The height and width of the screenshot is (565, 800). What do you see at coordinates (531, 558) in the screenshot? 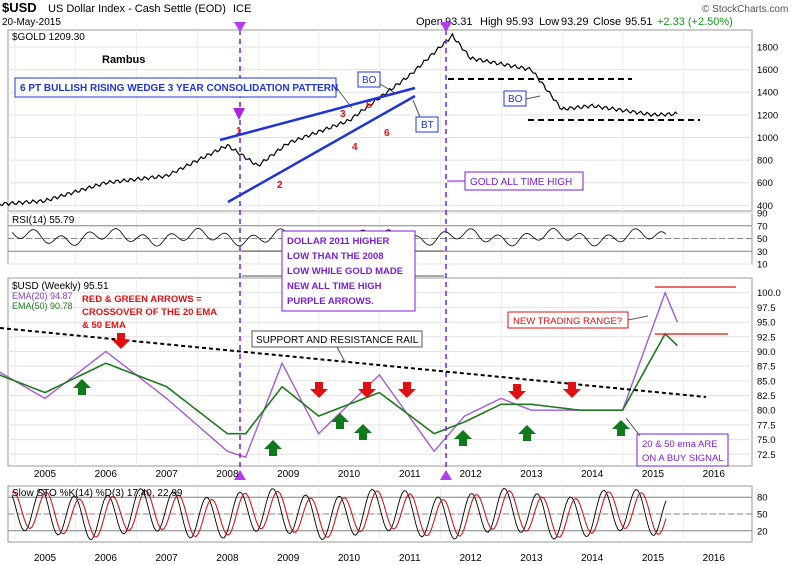
I see `x-tick-label: 2013` at bounding box center [531, 558].